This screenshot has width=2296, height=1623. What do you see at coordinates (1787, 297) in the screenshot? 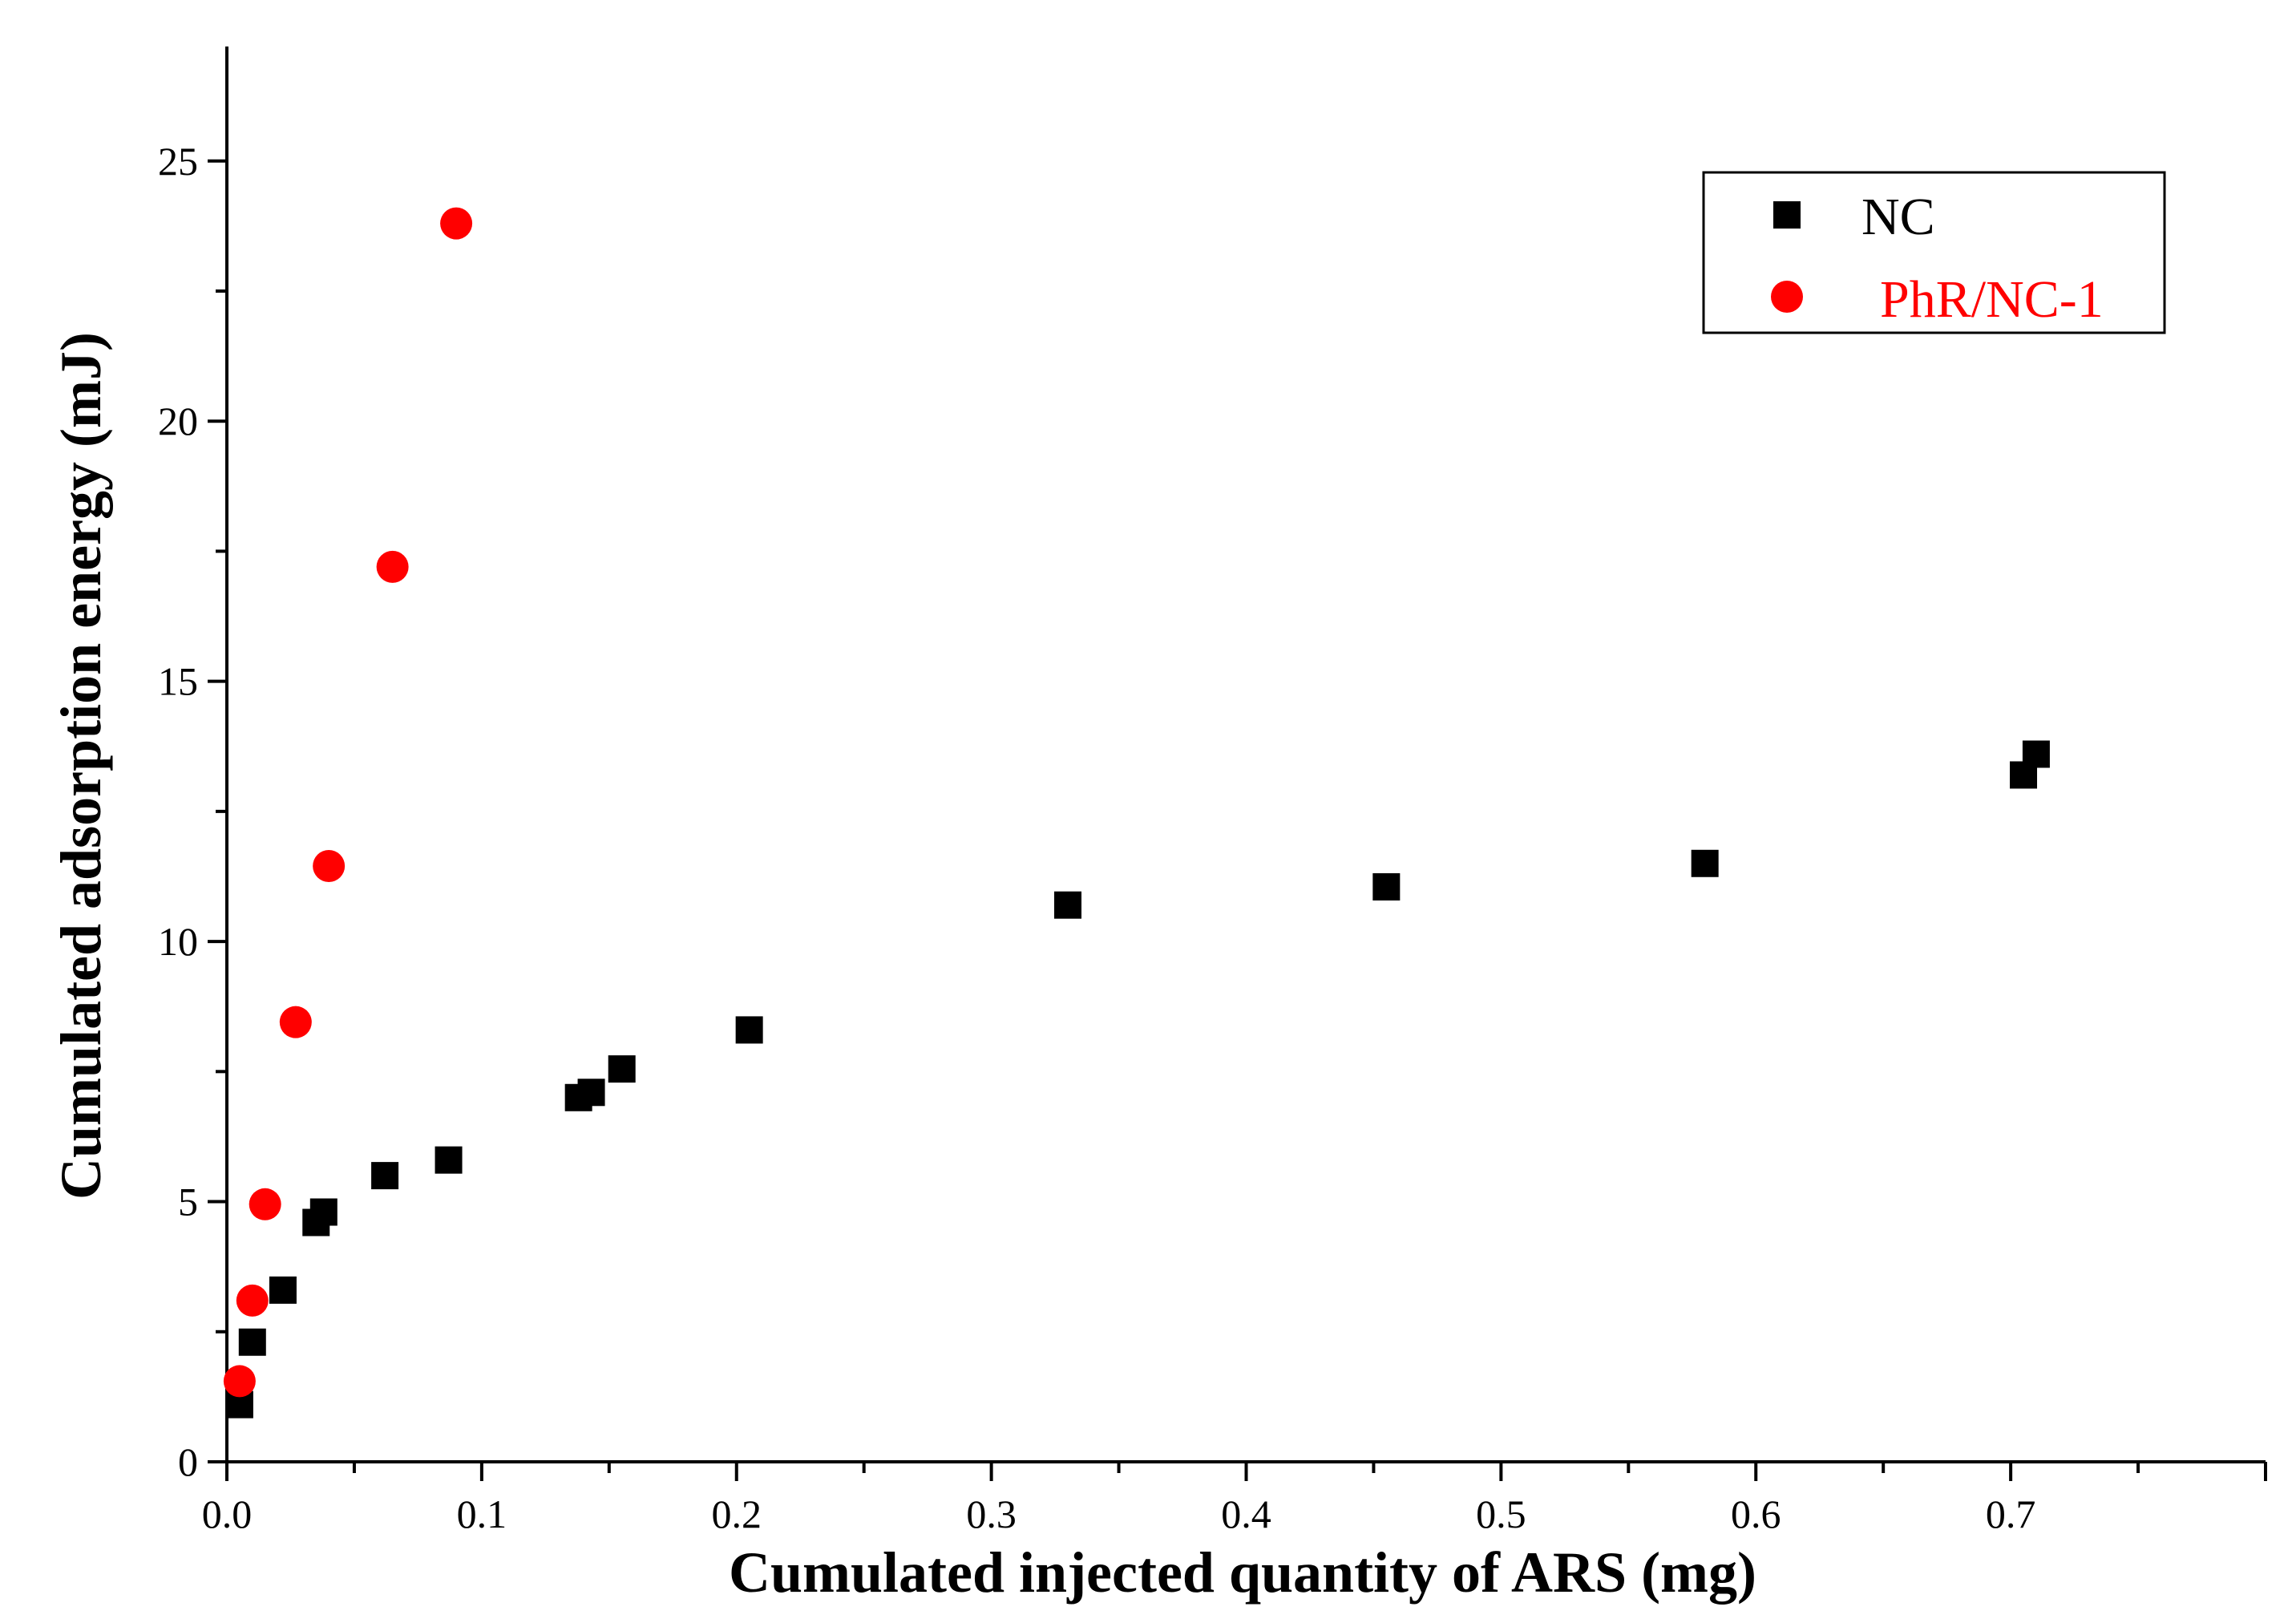
I see `legend-marker-phr` at bounding box center [1787, 297].